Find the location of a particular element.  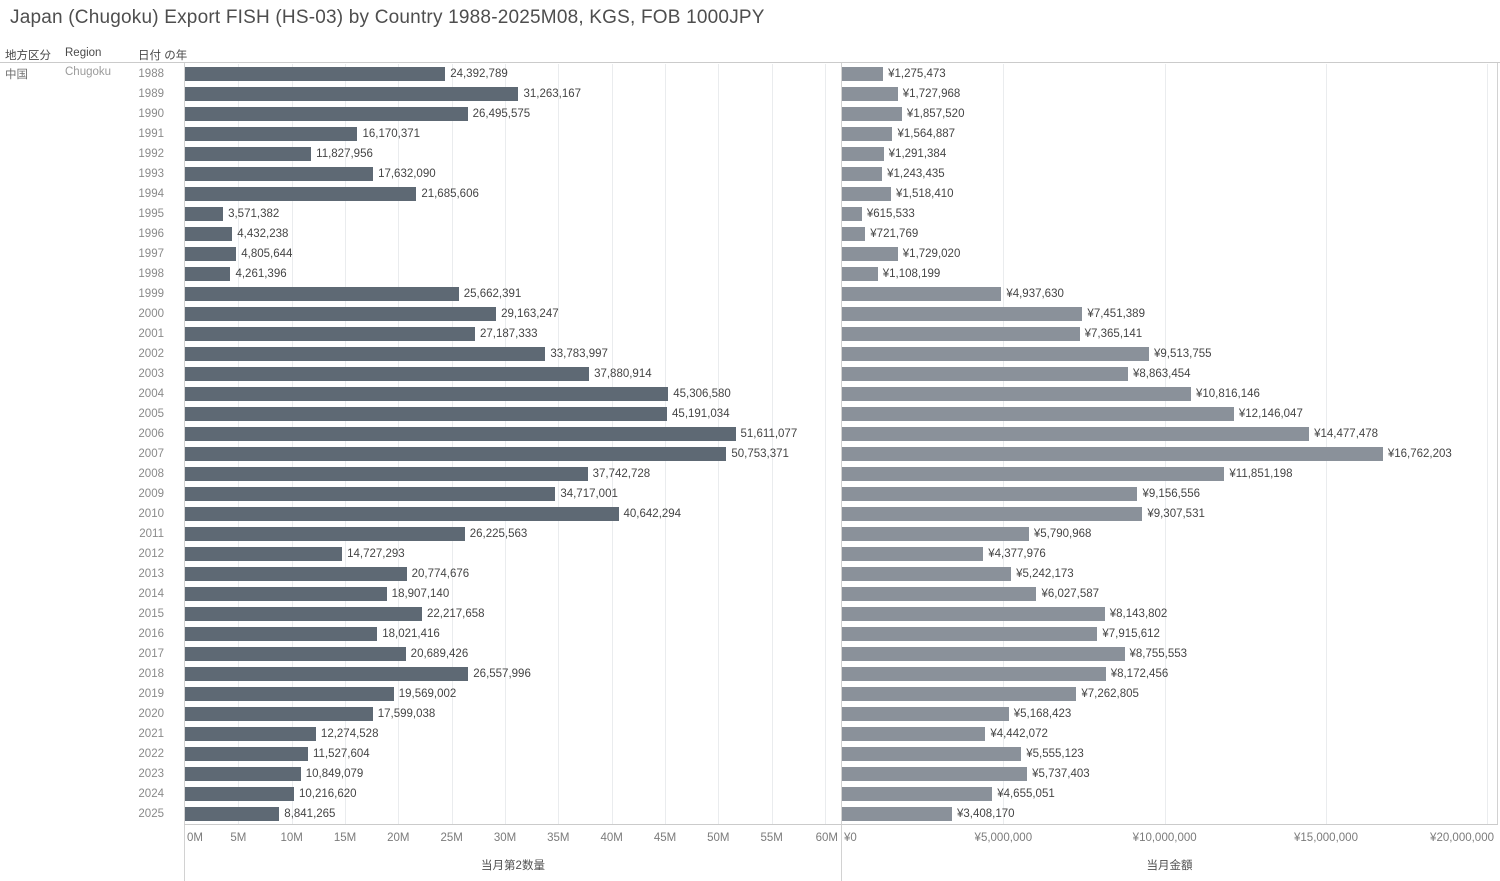

year-axis-label: 2019 is located at coordinates (151, 694).